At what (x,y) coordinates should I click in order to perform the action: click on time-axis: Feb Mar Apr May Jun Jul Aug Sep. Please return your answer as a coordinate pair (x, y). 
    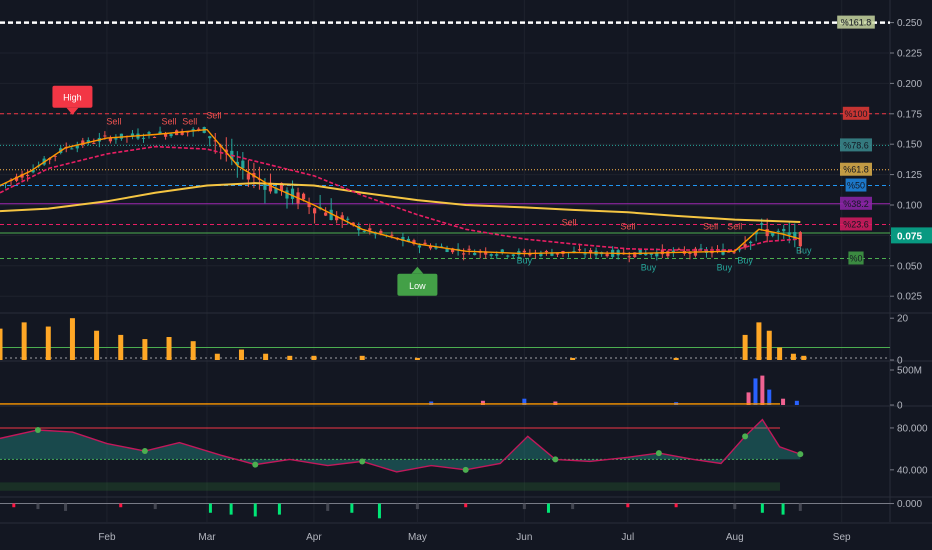
    Looking at the image, I should click on (474, 537).